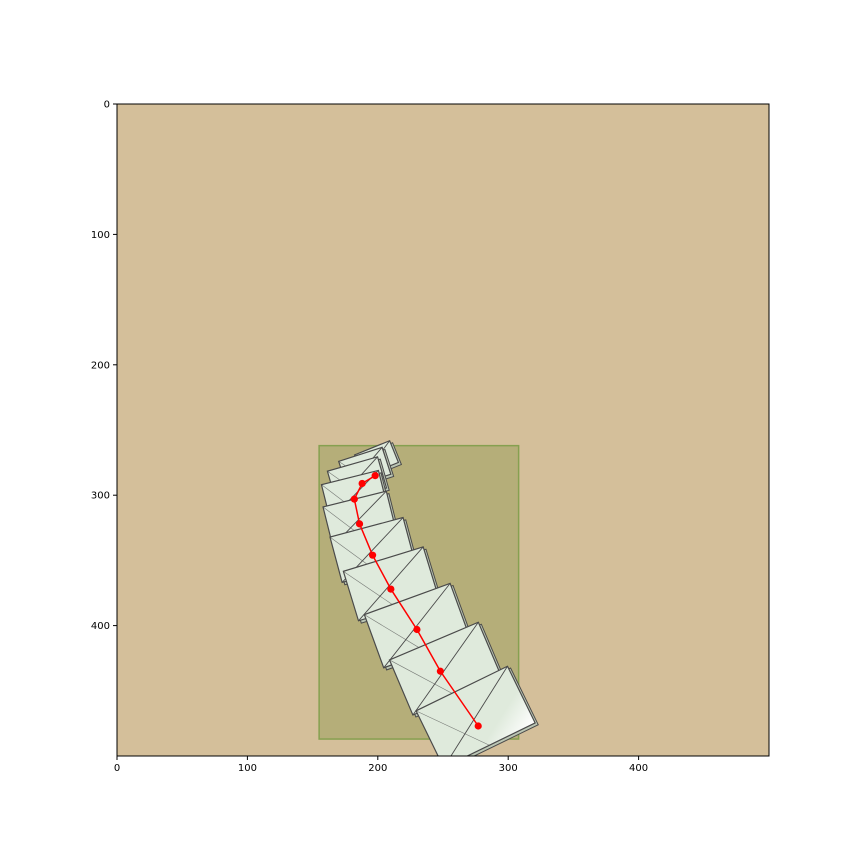  I want to click on y-tick-label: 400, so click(100, 626).